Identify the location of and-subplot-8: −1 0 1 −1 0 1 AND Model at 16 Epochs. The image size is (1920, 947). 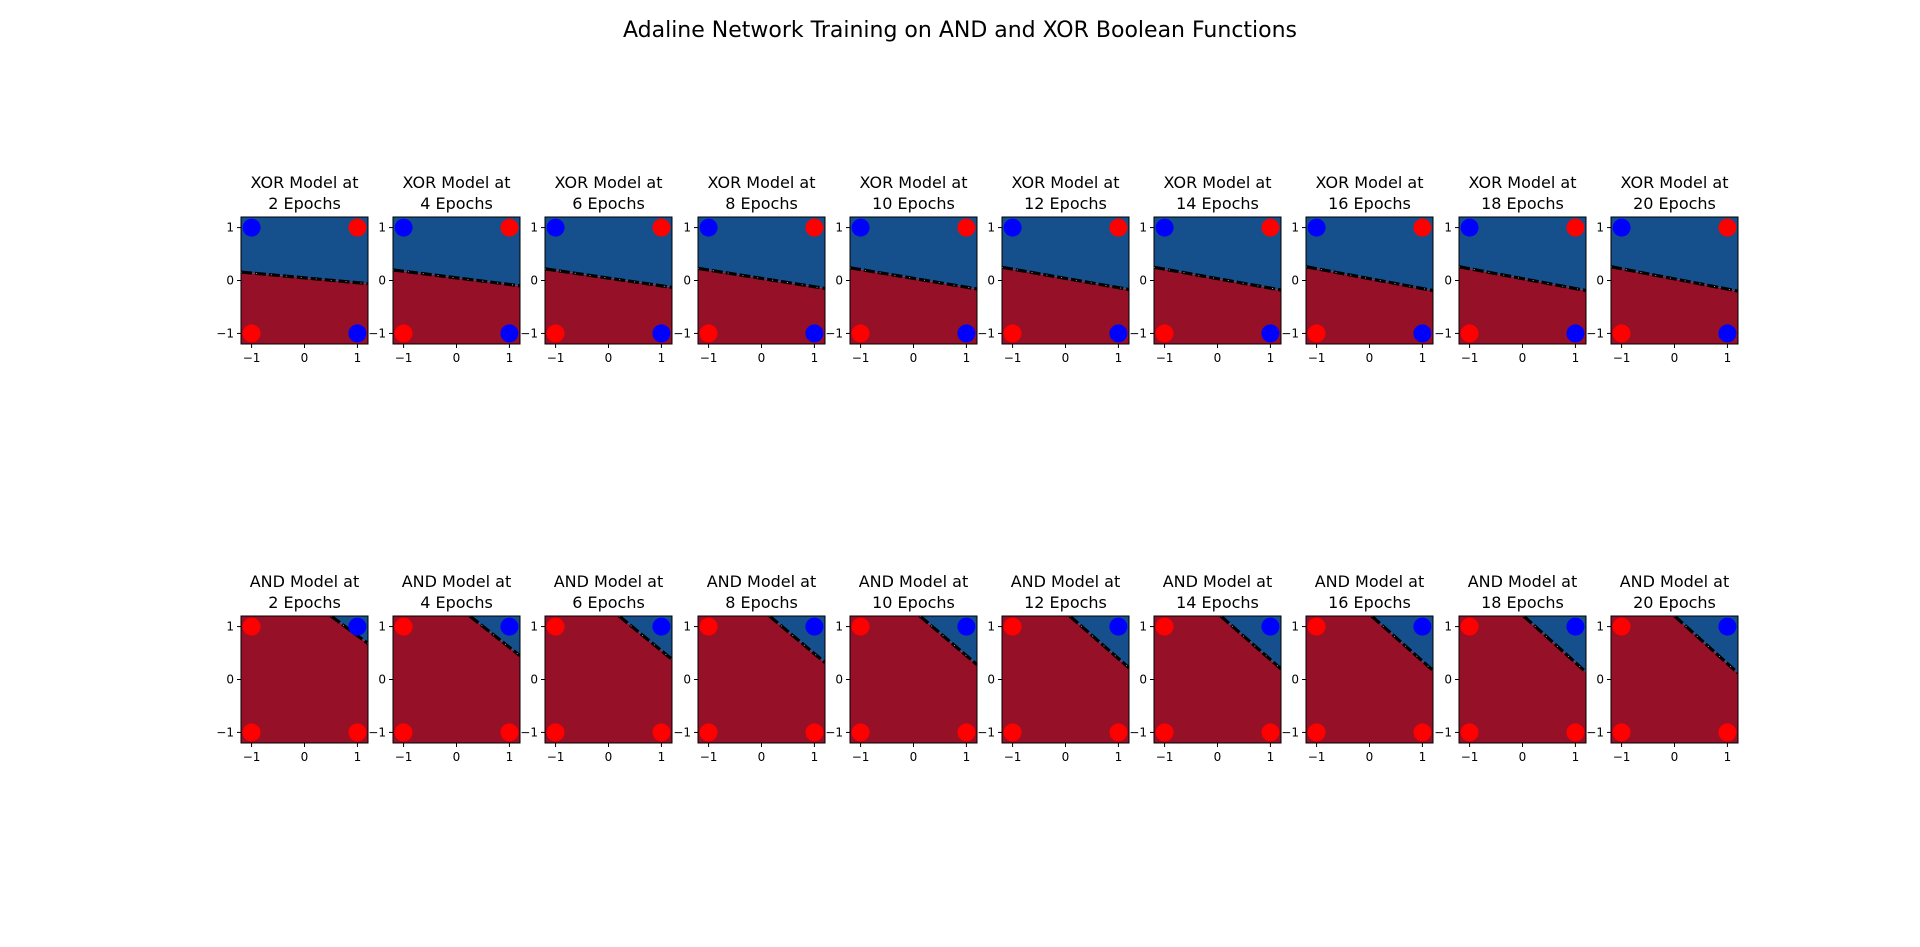
(1357, 668).